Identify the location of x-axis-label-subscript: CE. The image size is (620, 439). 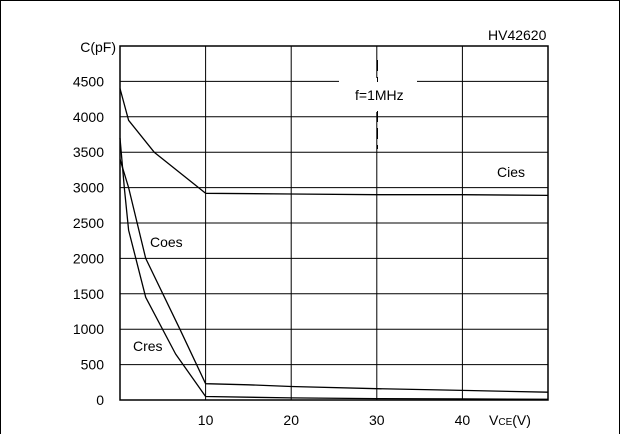
(505, 422).